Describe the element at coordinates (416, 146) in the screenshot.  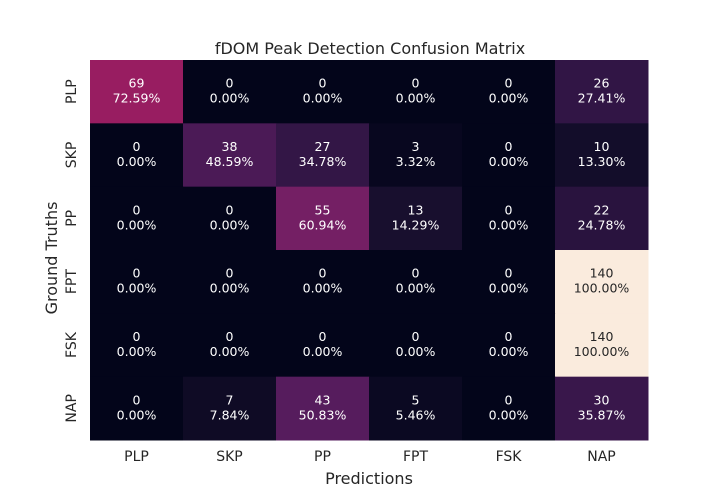
I see `cell-count-label: 3` at that location.